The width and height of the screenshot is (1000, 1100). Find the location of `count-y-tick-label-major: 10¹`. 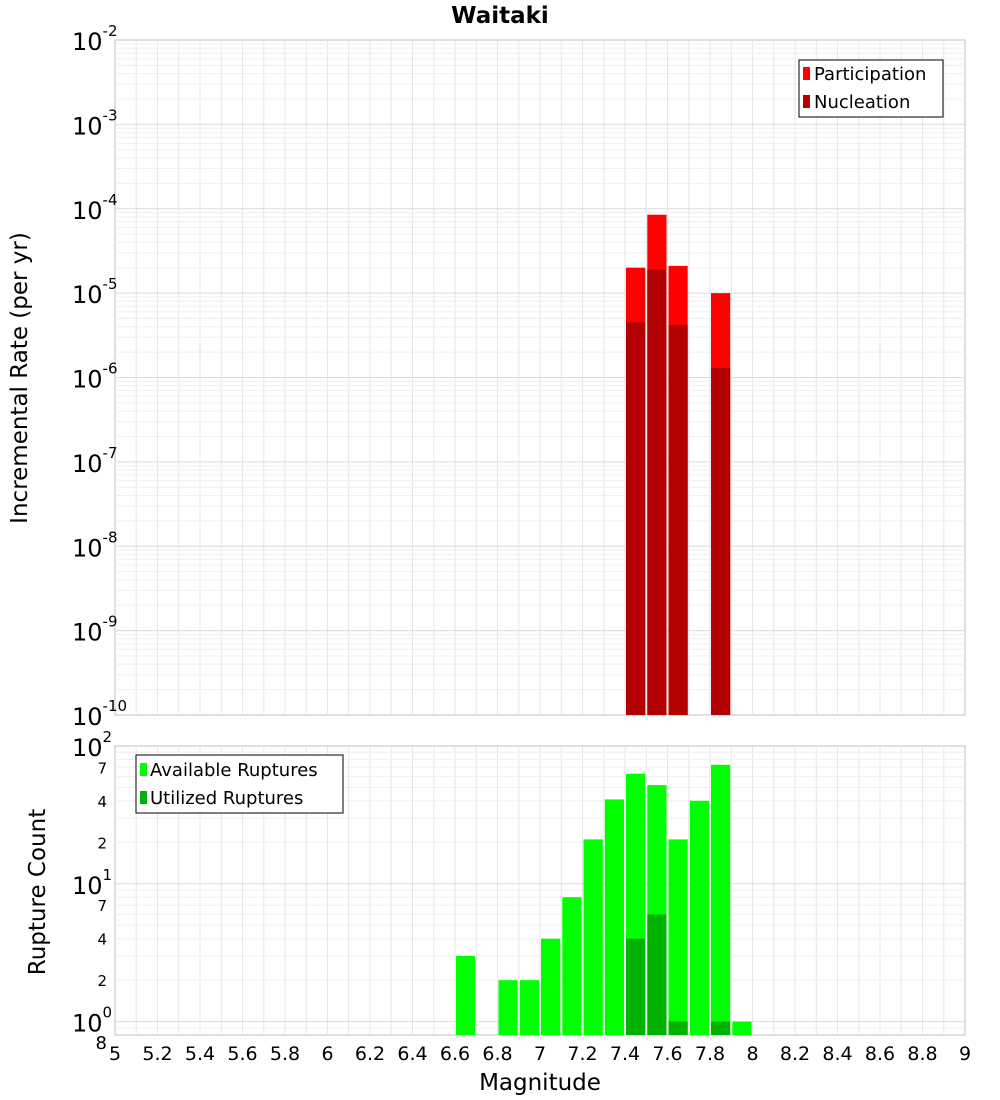

count-y-tick-label-major: 10¹ is located at coordinates (92, 883).